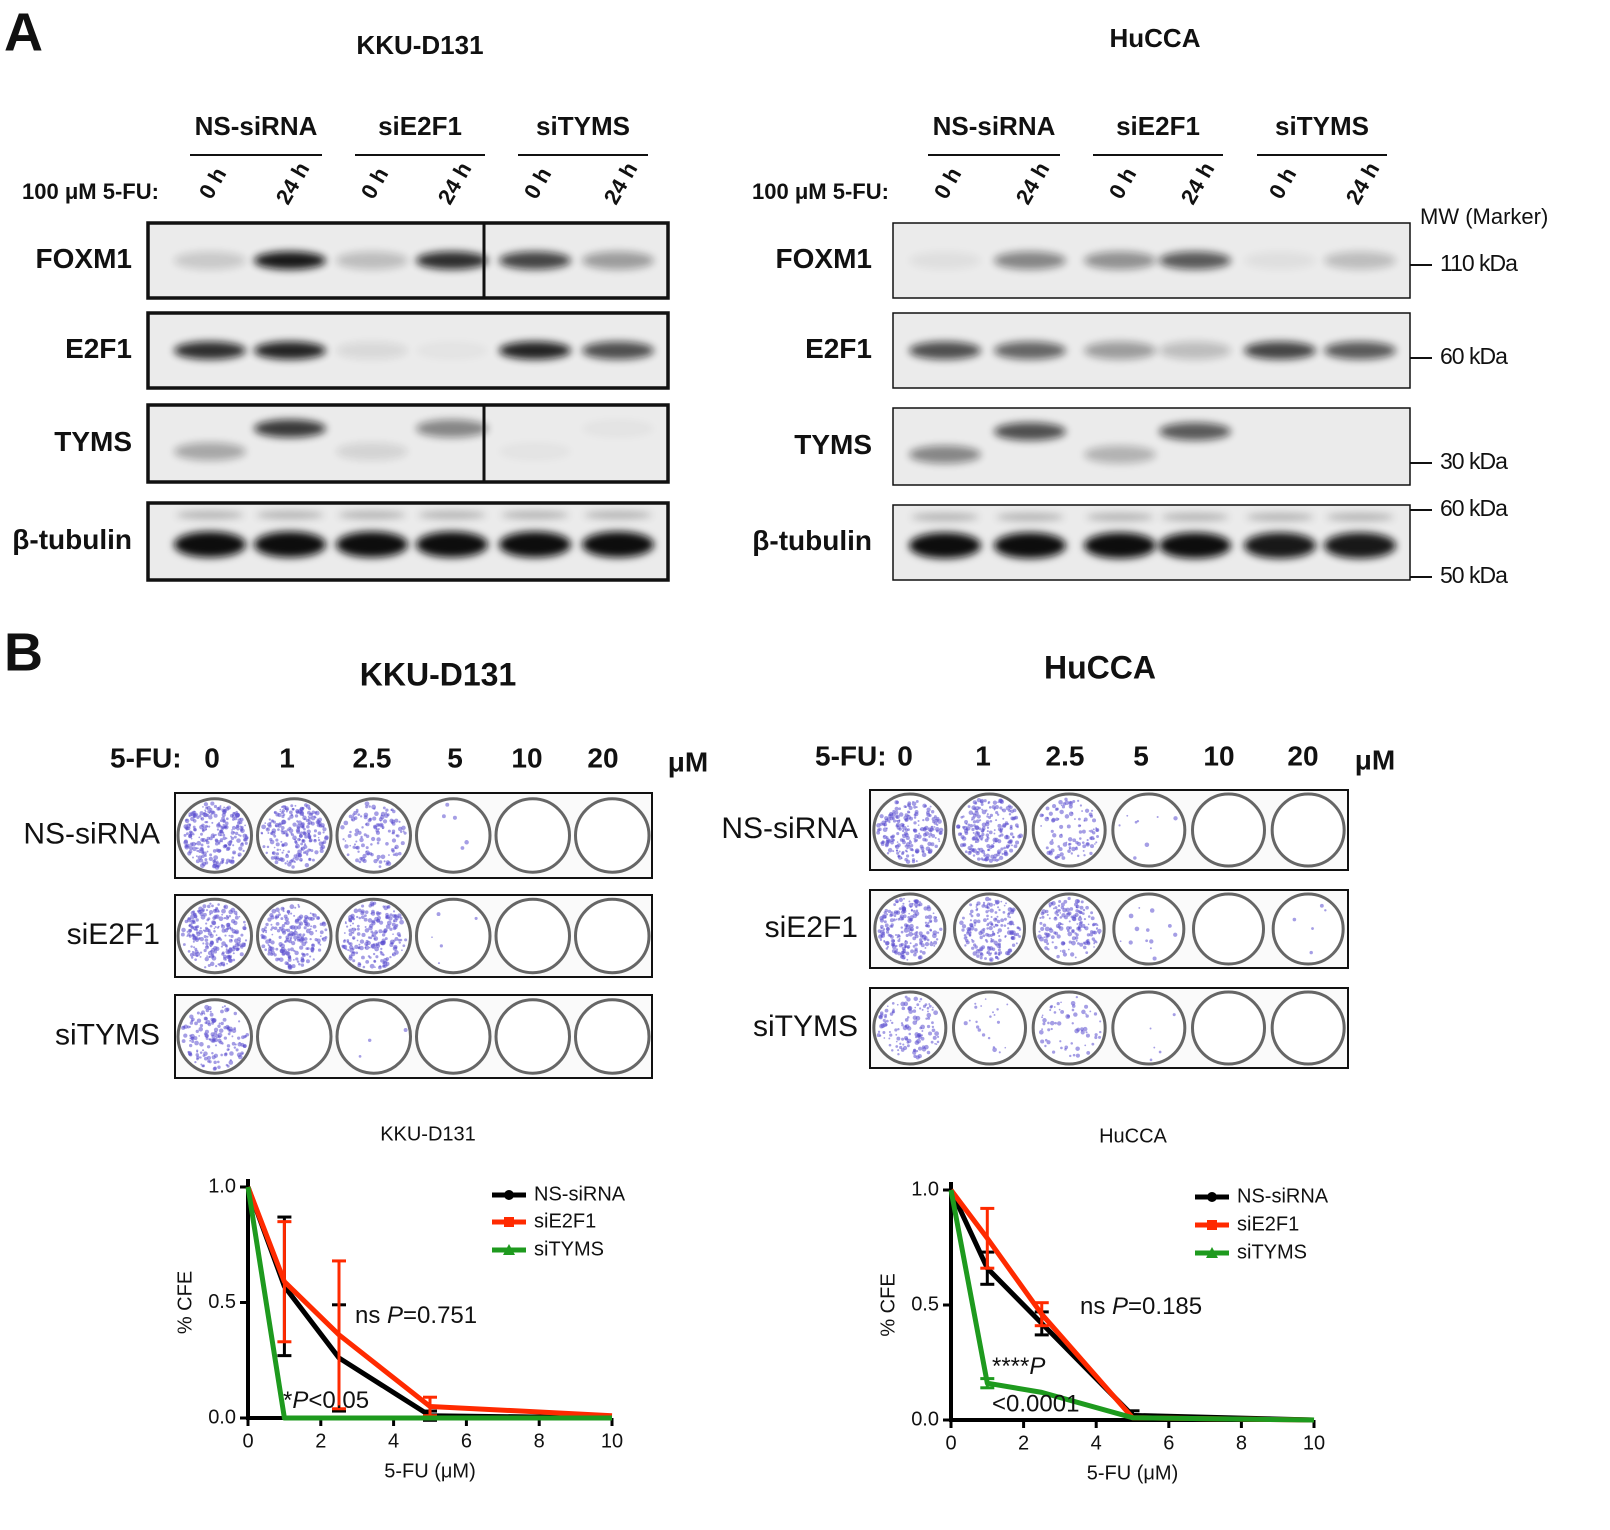  I want to click on protein-label: β-tubulin, so click(72, 539).